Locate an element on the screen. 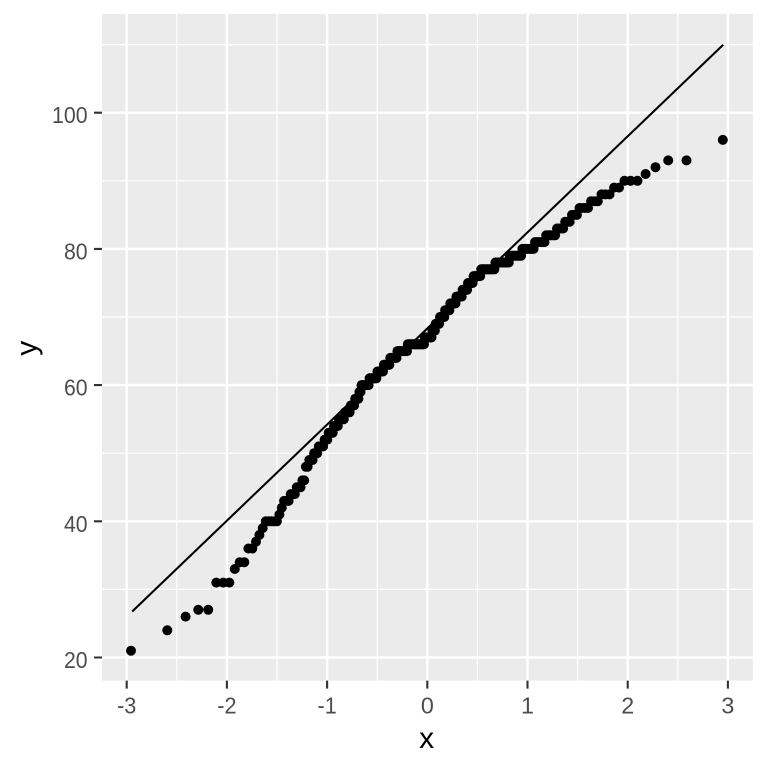 Image resolution: width=768 pixels, height=773 pixels. svg-text: -2 is located at coordinates (226, 706).